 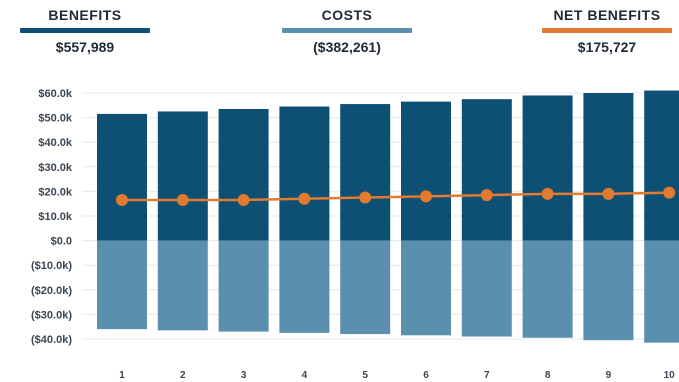 I want to click on x-tick-label: 9, so click(x=609, y=375).